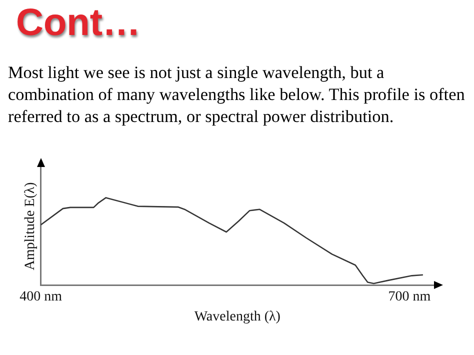 This screenshot has height=355, width=474. What do you see at coordinates (409, 296) in the screenshot?
I see `x-tick-label: 700 nm` at bounding box center [409, 296].